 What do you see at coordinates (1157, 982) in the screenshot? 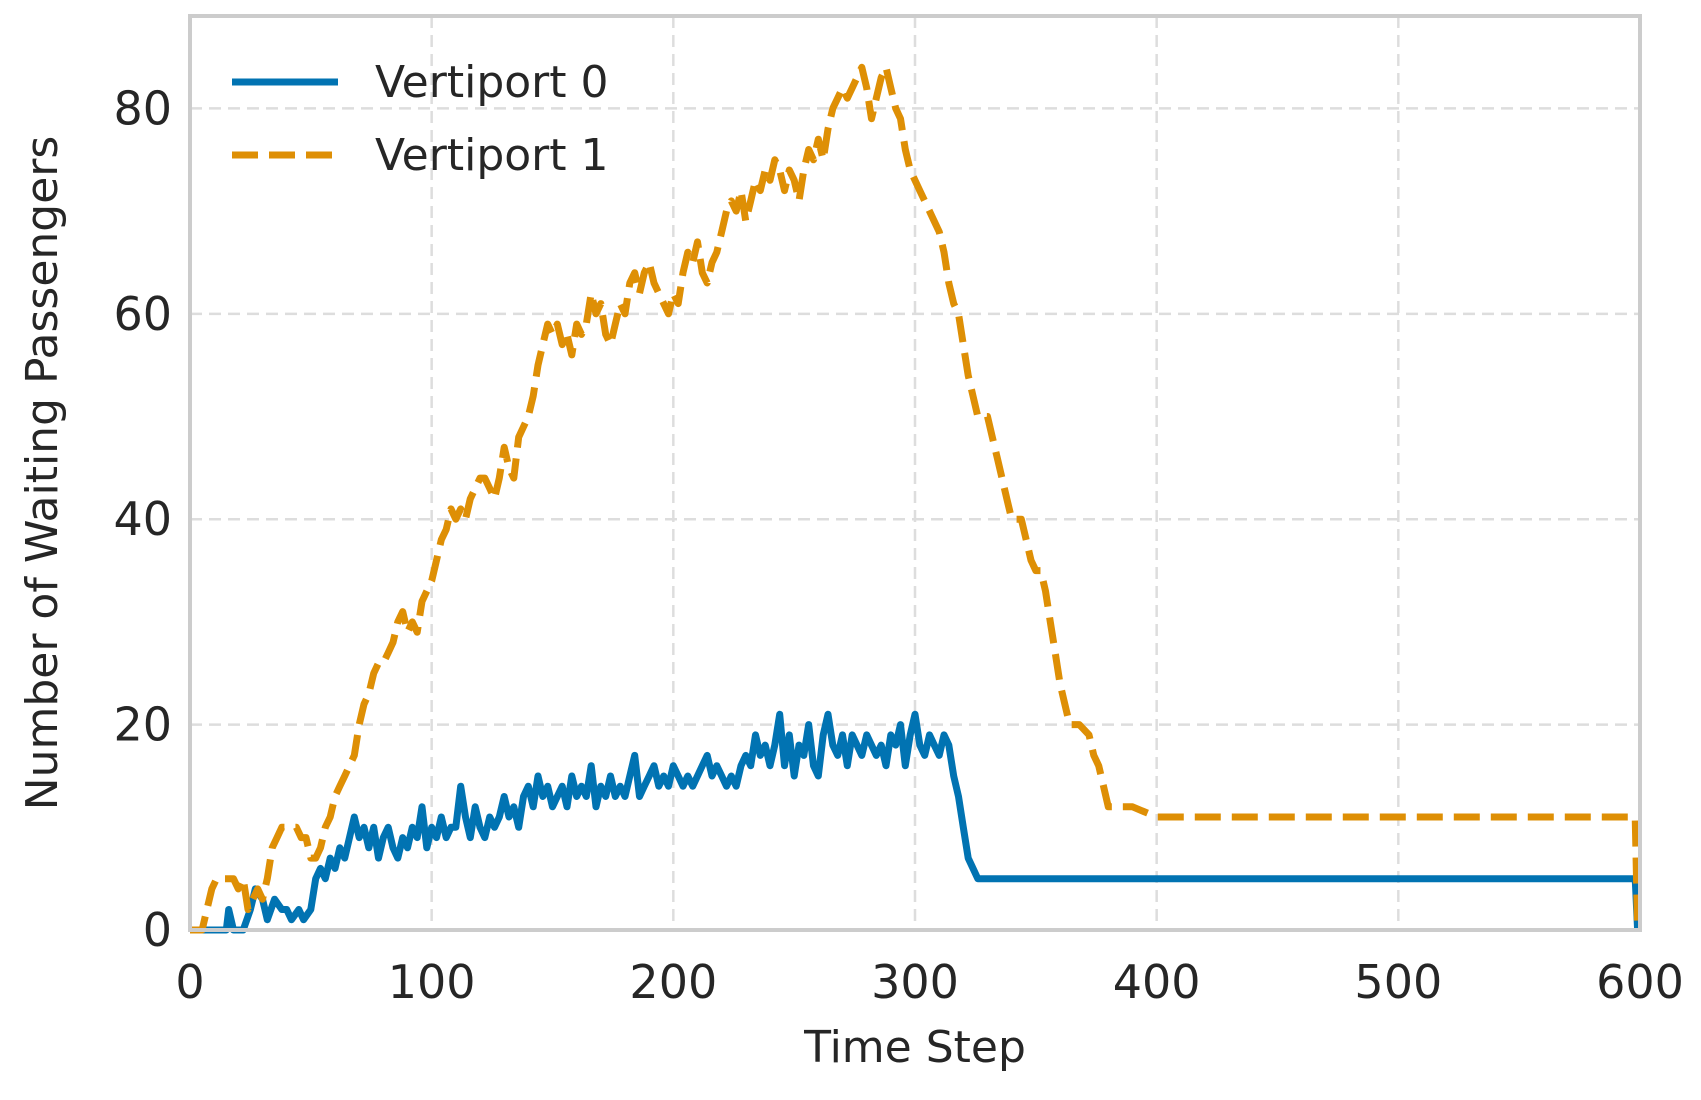
I see `x-tick-label: 400` at bounding box center [1157, 982].